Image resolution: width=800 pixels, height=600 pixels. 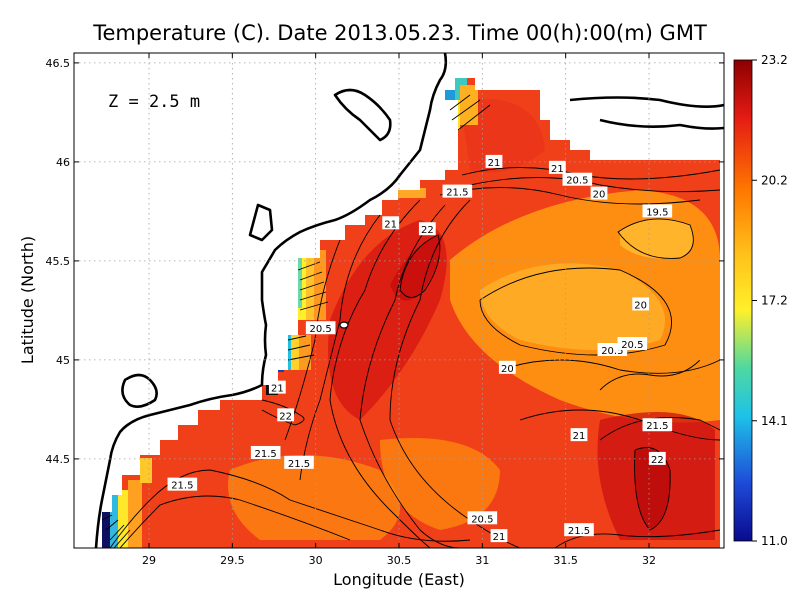 I want to click on x-tick-label: 31.5, so click(x=565, y=560).